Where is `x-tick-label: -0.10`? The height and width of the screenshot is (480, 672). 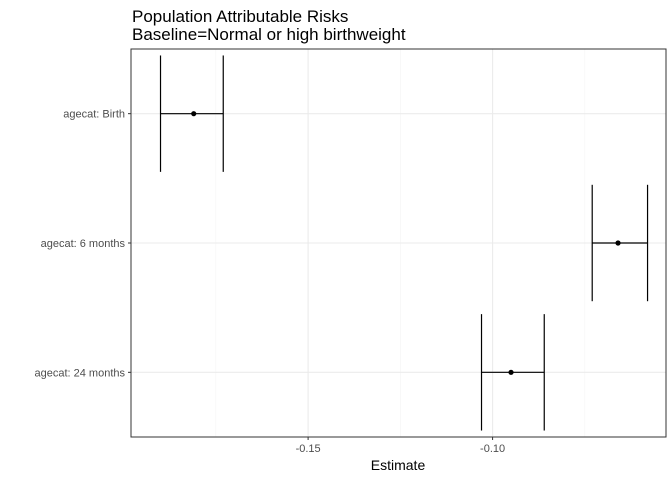 x-tick-label: -0.10 is located at coordinates (492, 449).